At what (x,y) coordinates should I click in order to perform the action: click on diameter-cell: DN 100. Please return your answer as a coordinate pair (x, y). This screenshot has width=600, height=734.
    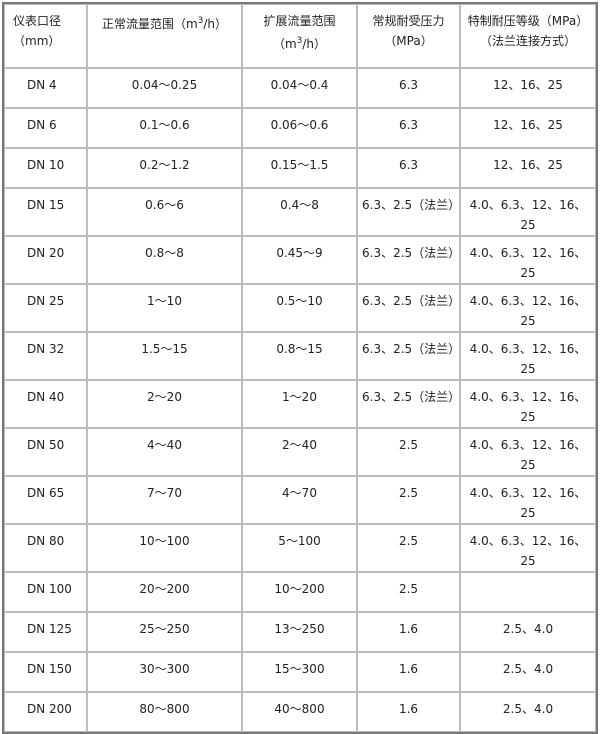
    Looking at the image, I should click on (45, 592).